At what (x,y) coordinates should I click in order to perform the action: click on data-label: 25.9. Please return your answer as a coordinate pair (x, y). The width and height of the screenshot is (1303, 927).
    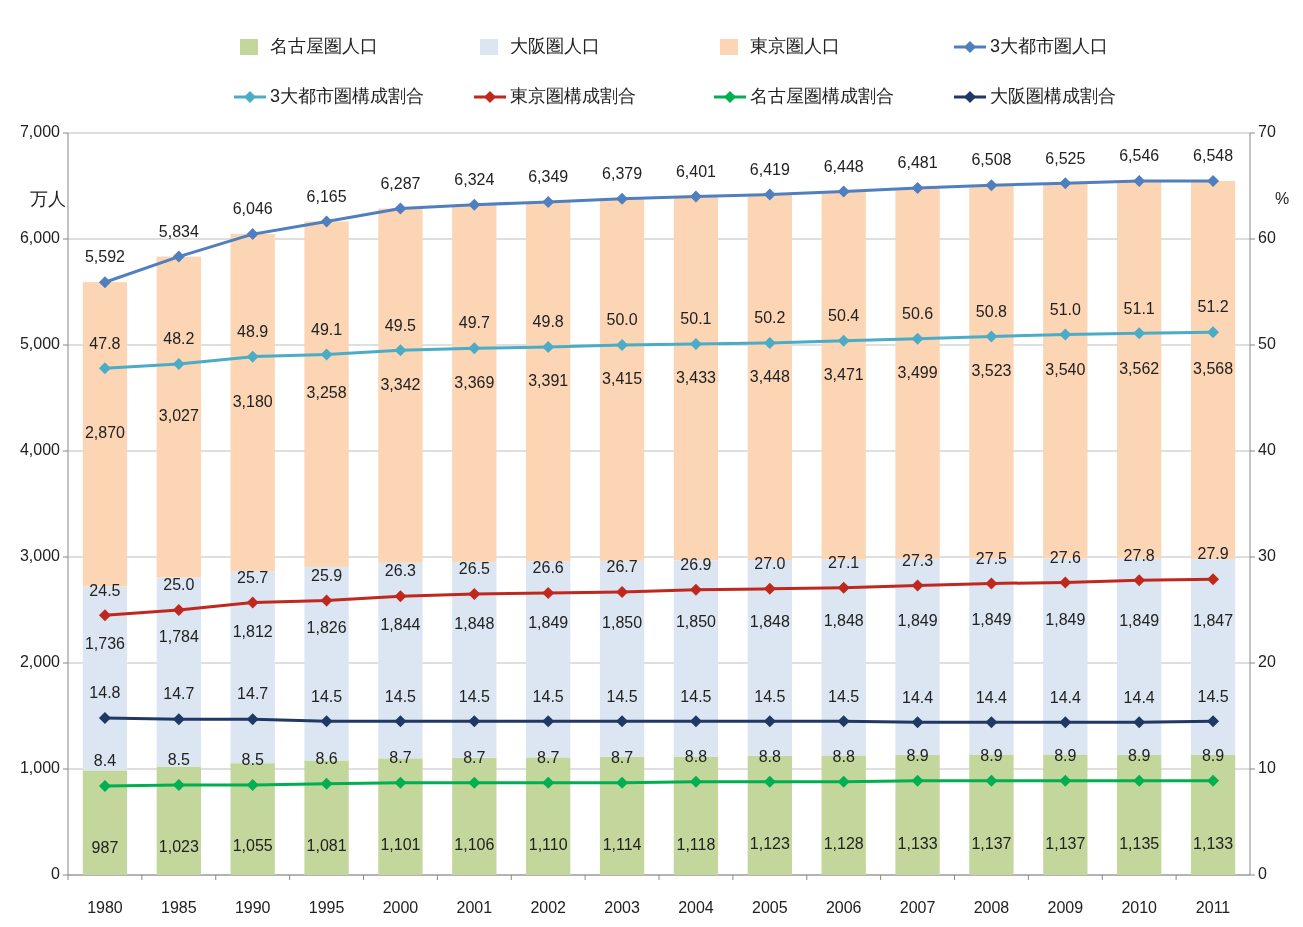
    Looking at the image, I should click on (326, 575).